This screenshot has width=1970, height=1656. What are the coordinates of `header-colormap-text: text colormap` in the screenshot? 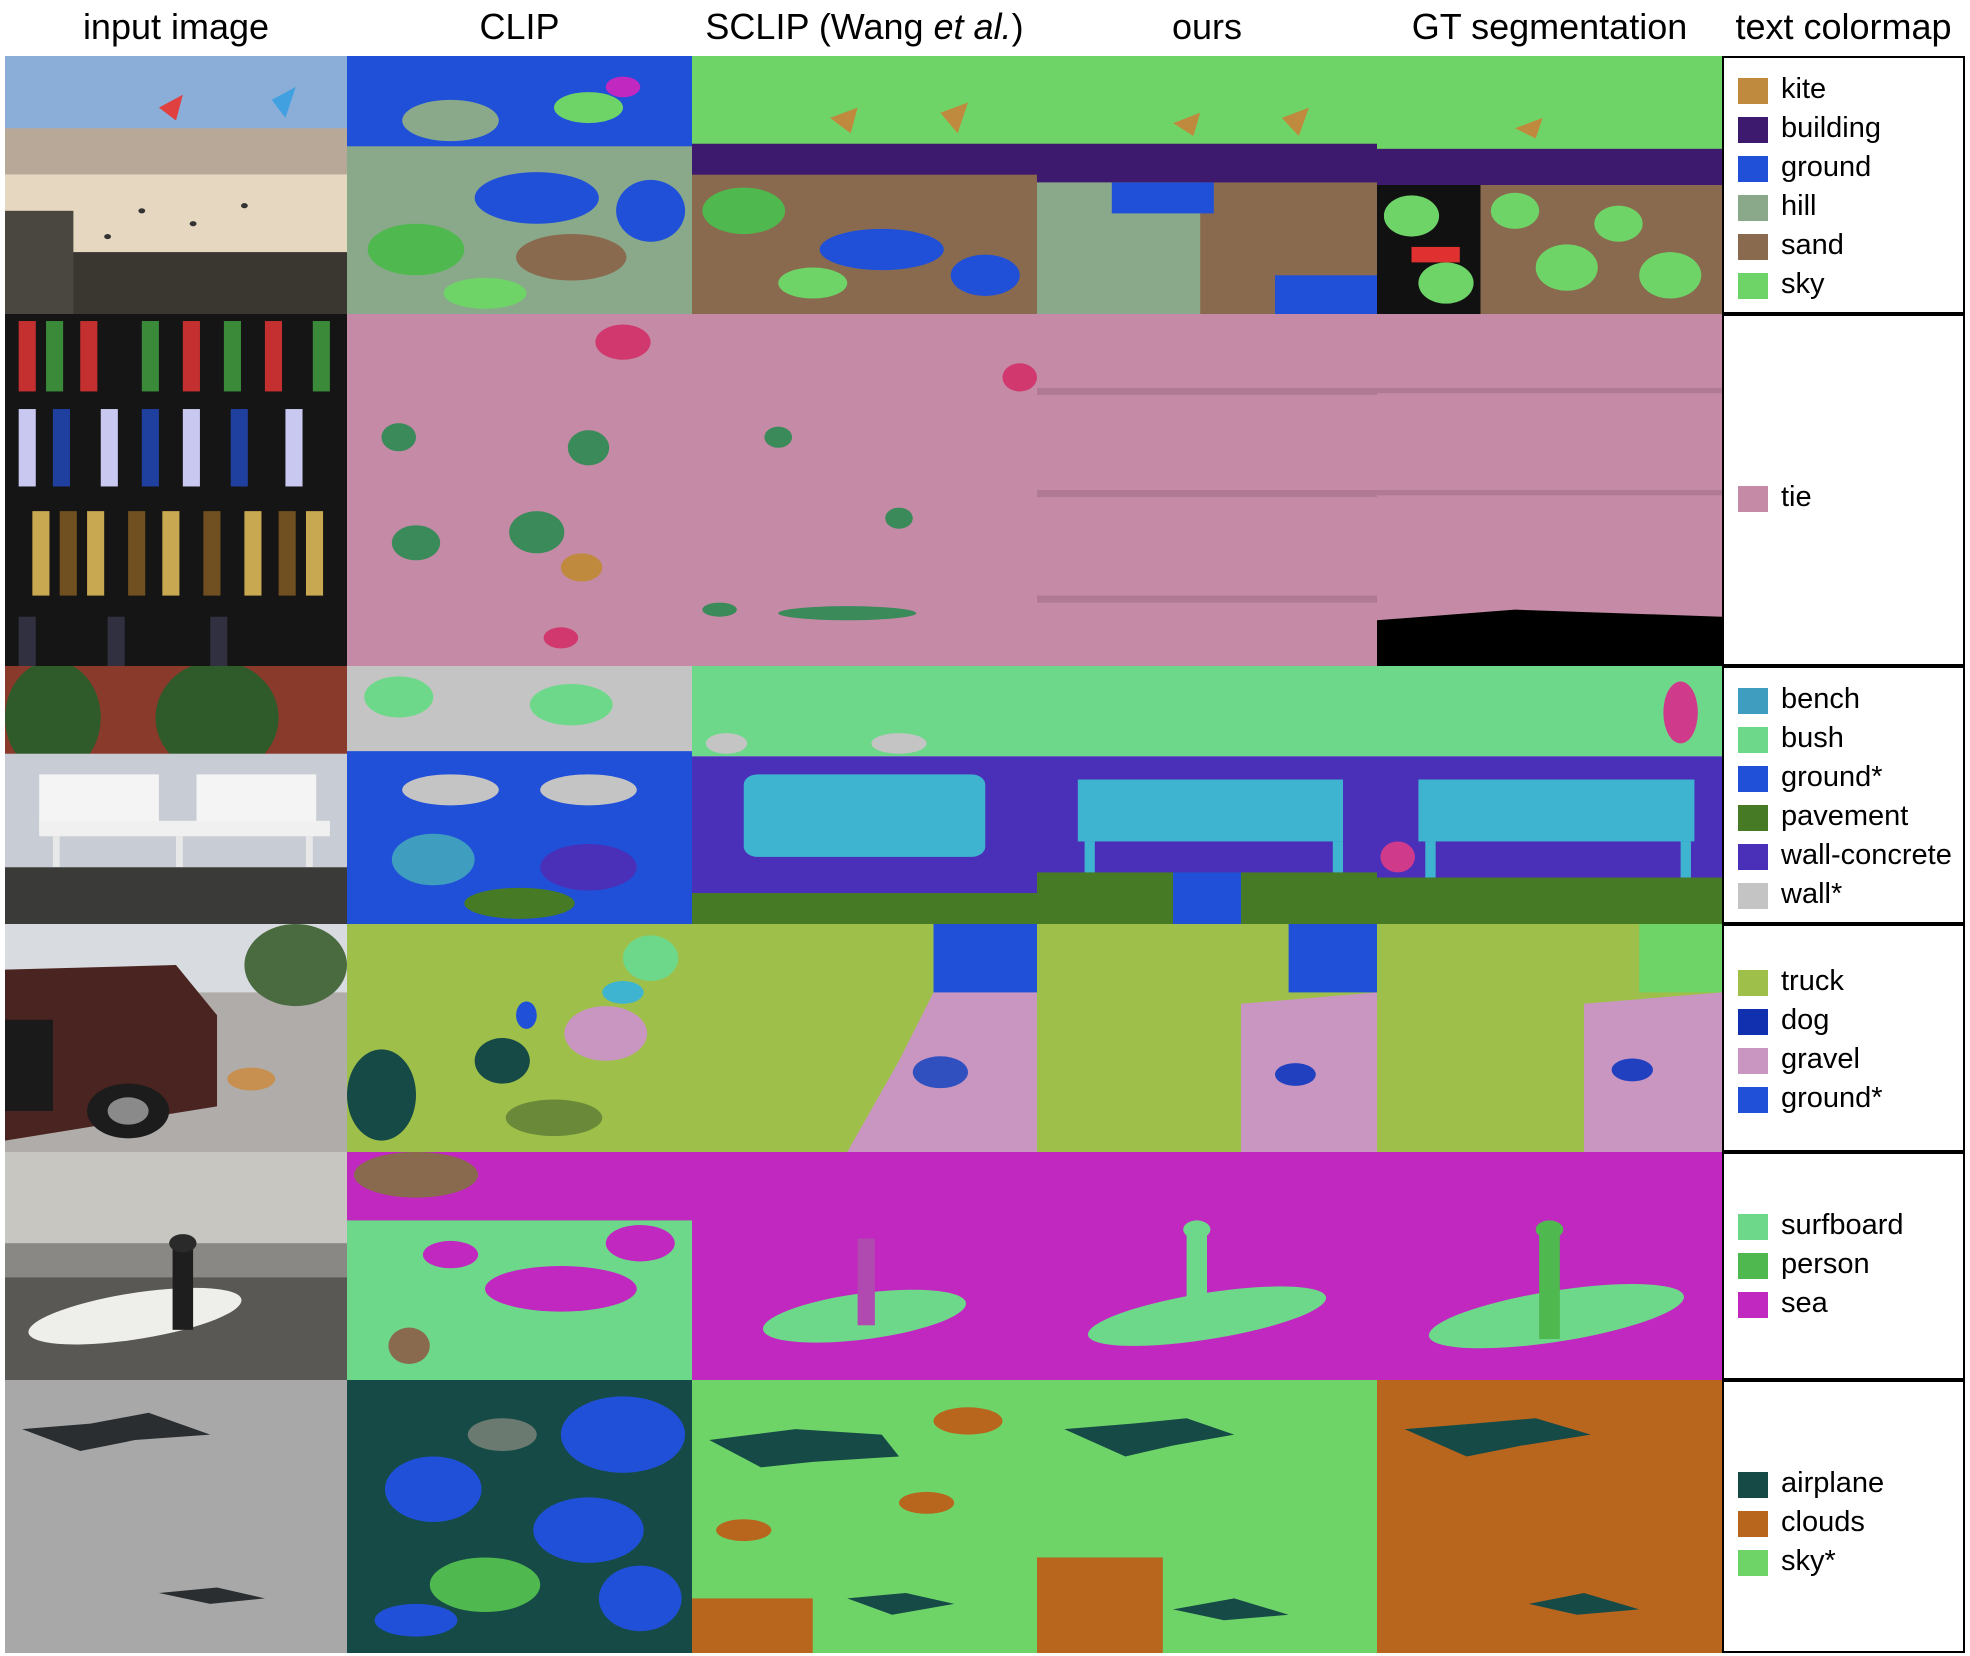 It's located at (1843, 26).